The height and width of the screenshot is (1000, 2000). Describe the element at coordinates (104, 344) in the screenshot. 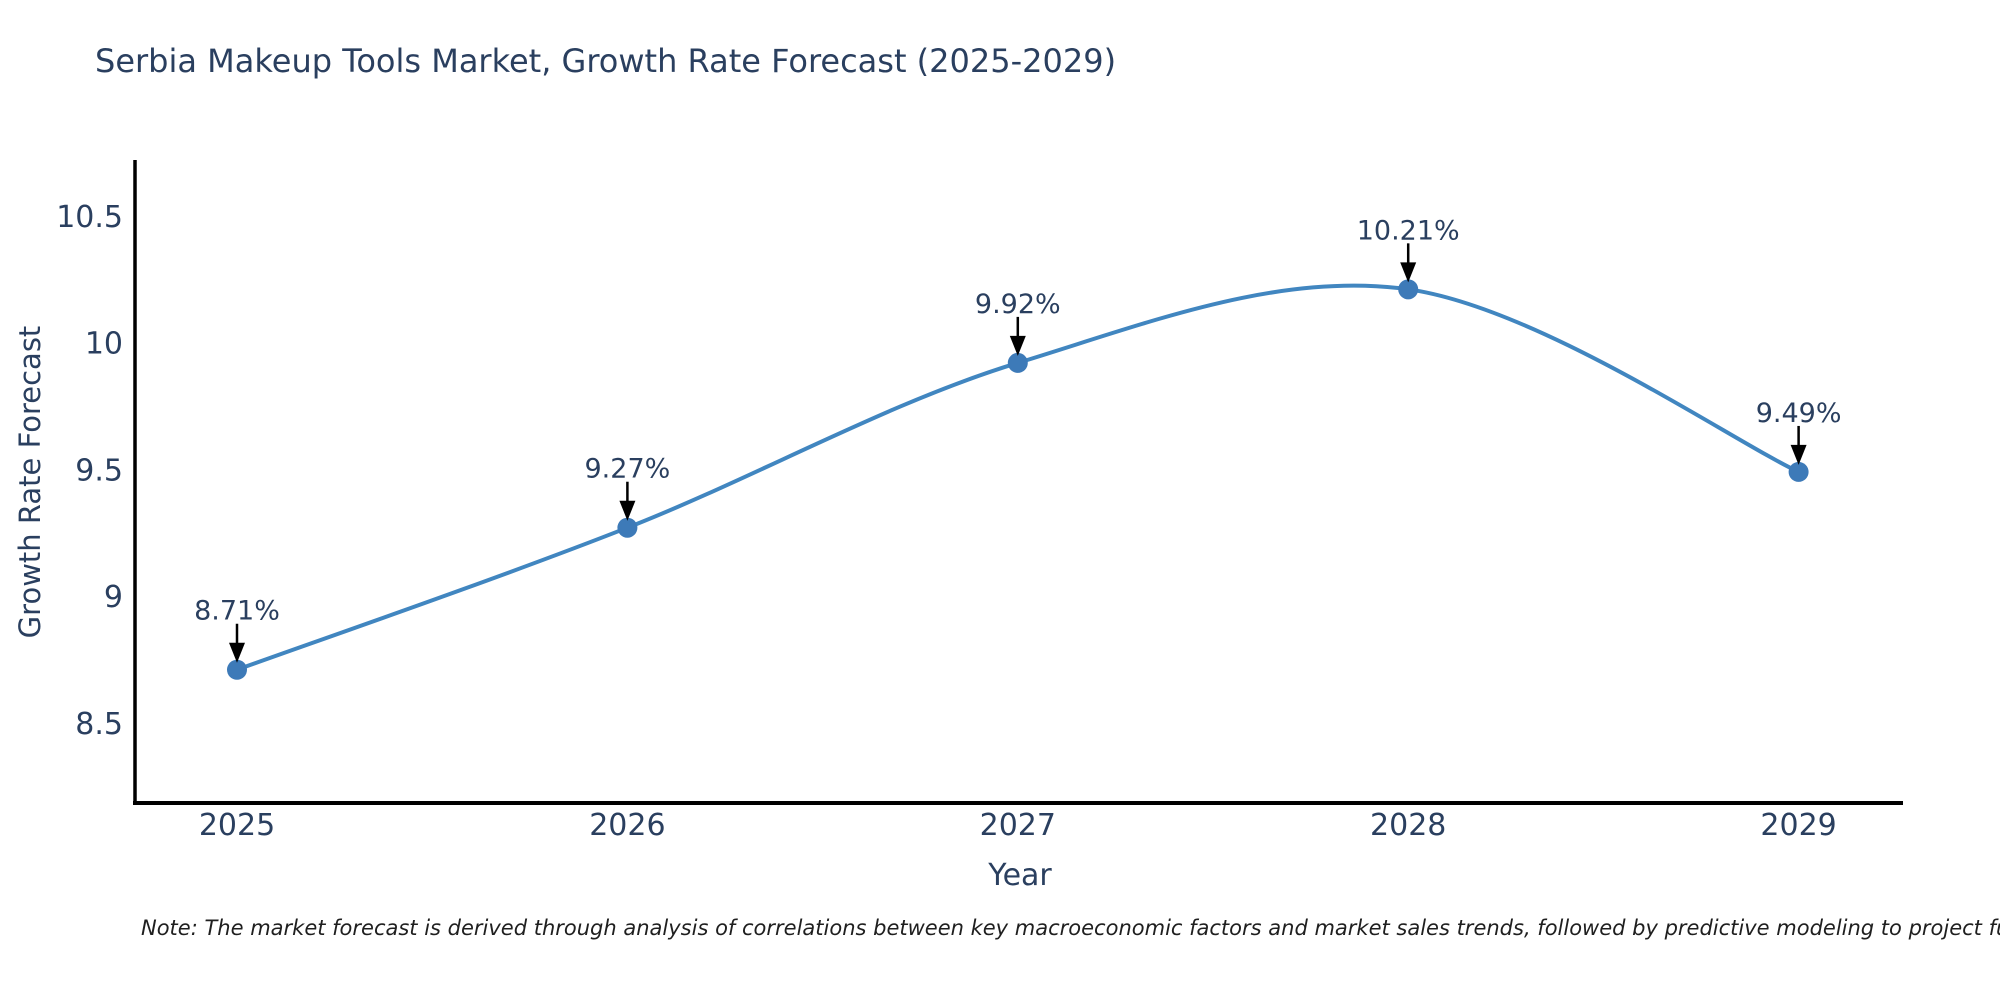

I see `y-tick-label: 10` at that location.